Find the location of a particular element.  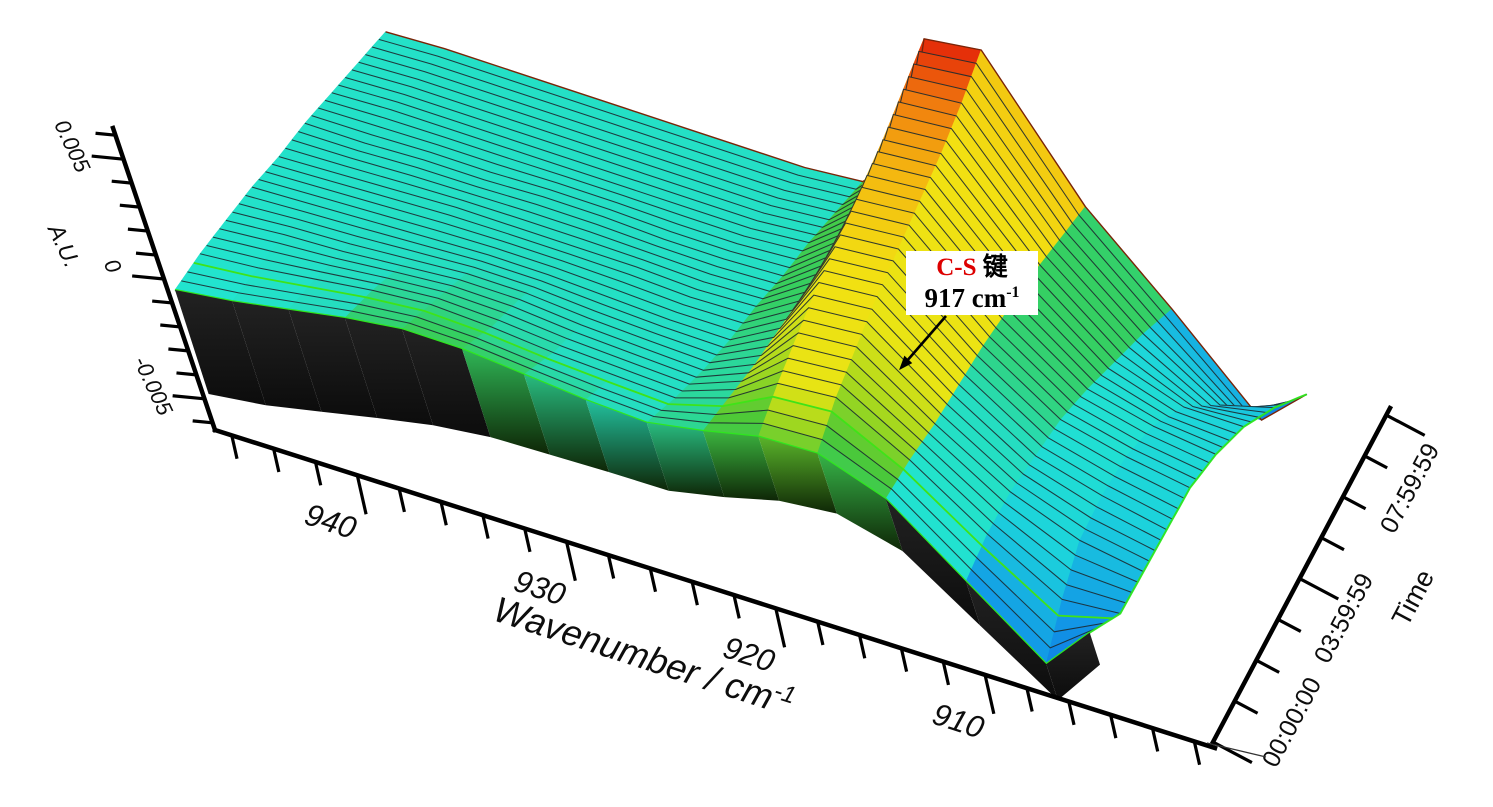

time-tick-label: 00:00:00 is located at coordinates (1292, 722).